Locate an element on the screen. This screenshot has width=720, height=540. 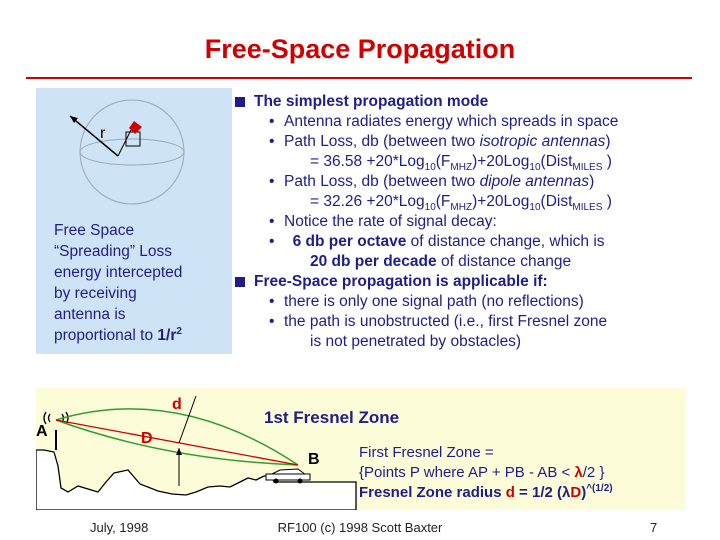
ray-line is located at coordinates (124, 143).